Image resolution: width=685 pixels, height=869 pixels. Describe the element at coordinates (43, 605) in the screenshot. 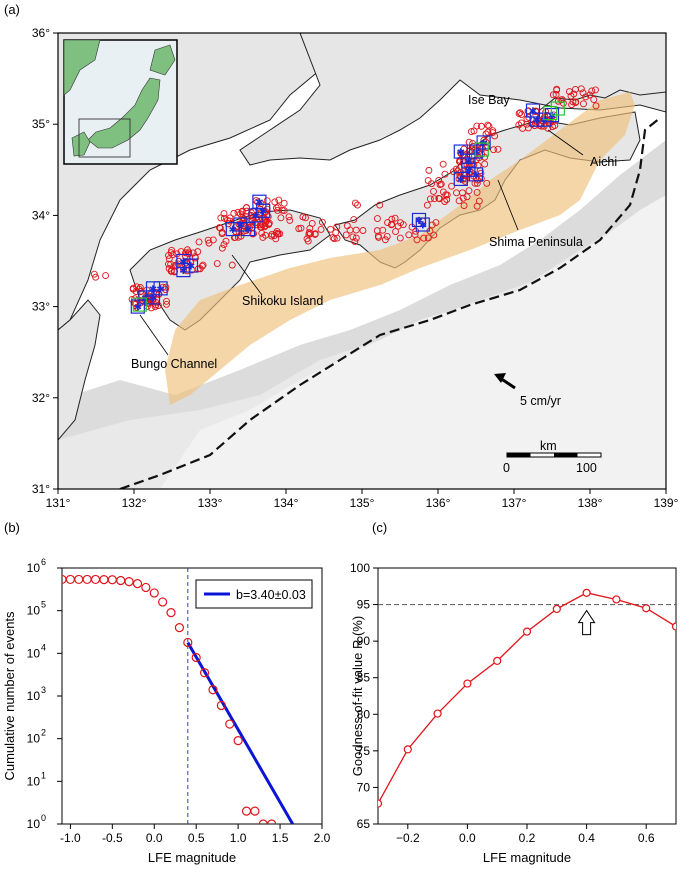

I see `panel-b-y-tick-exponent: 5` at that location.